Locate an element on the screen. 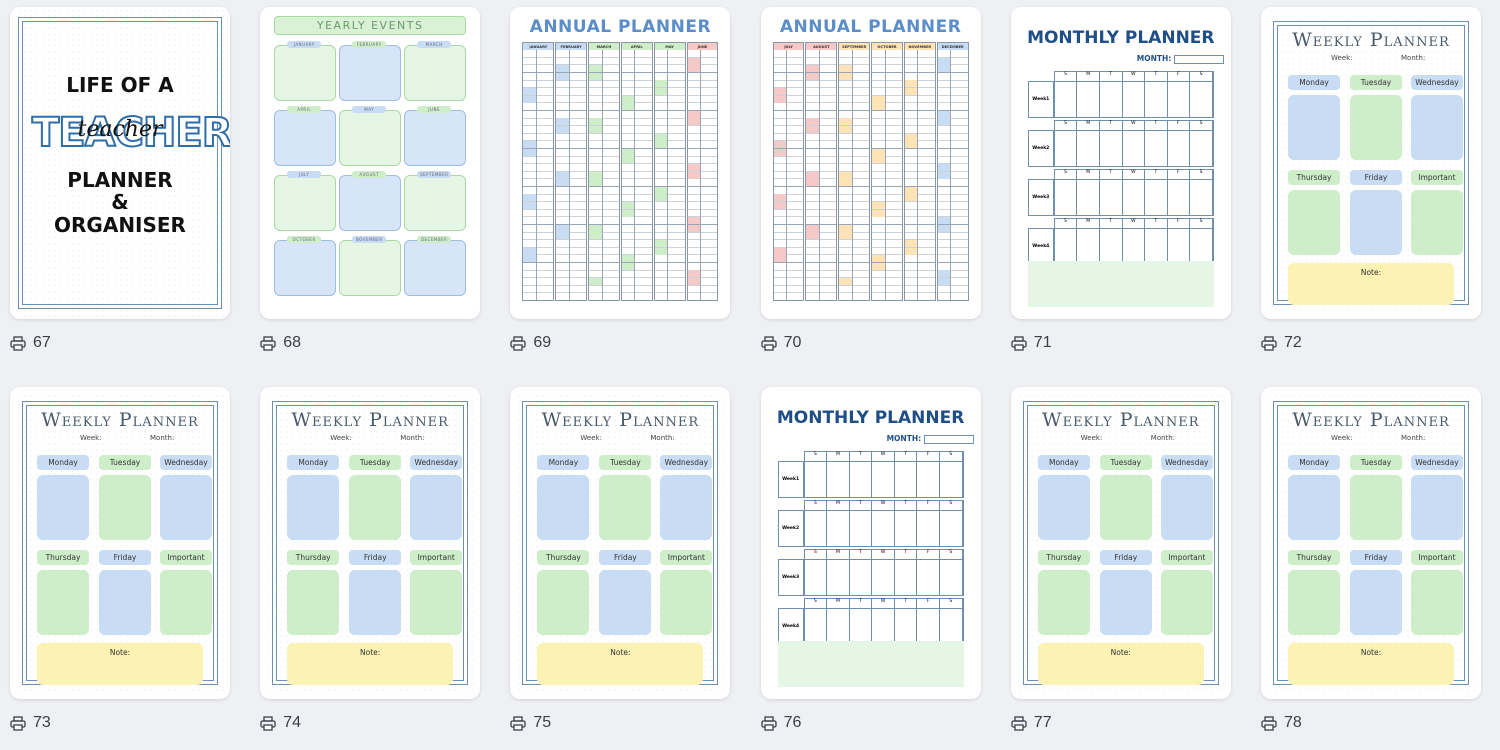 This screenshot has width=1500, height=750. week-row: Week1 S M T W T F S is located at coordinates (1120, 94).